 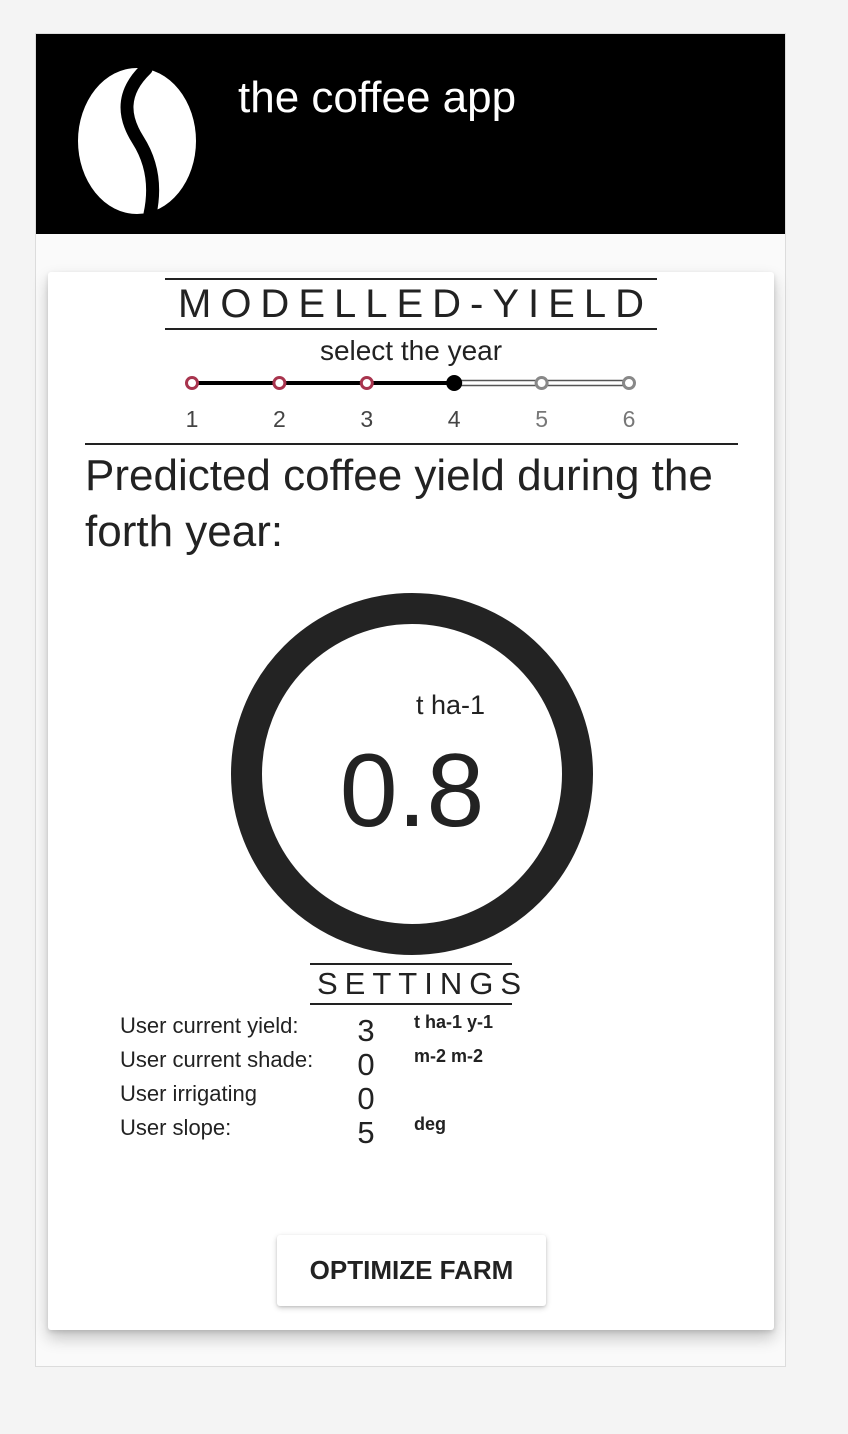 What do you see at coordinates (366, 1030) in the screenshot?
I see `setting-value: 3` at bounding box center [366, 1030].